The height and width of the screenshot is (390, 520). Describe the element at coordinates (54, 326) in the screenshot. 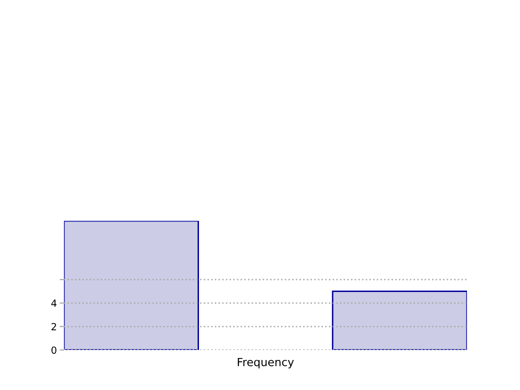

I see `y-tick-label: 2` at that location.